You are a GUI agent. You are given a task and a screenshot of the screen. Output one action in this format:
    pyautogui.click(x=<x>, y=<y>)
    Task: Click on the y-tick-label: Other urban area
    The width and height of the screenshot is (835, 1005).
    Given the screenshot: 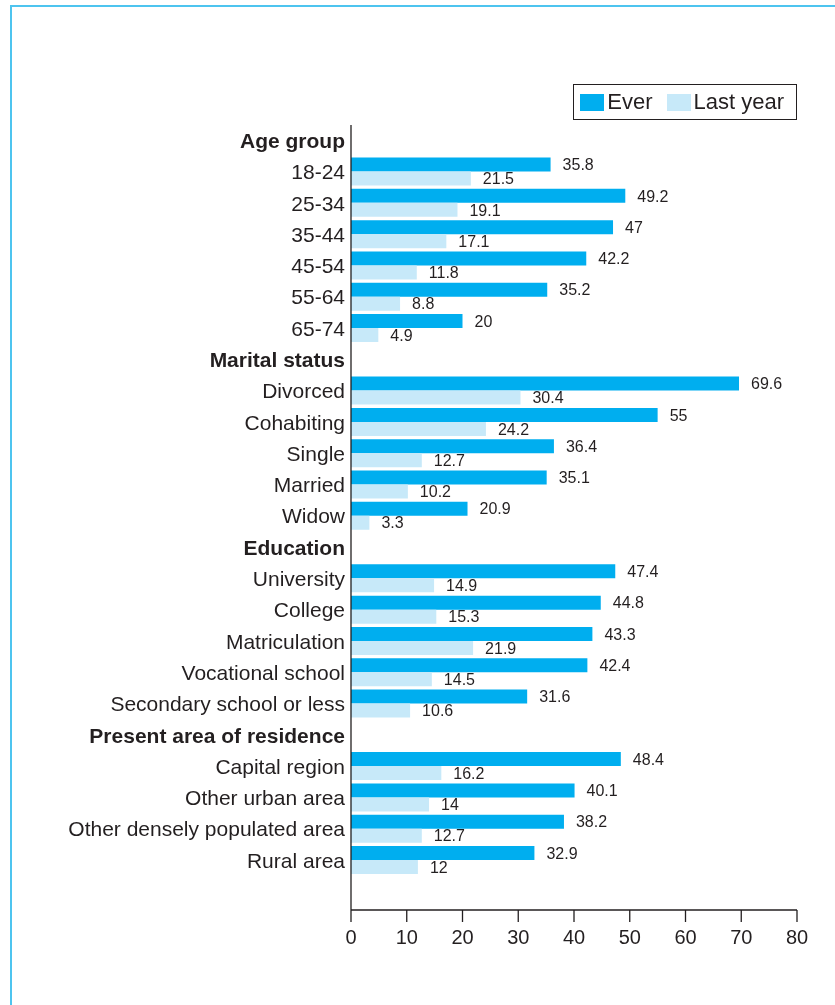 What is the action you would take?
    pyautogui.click(x=265, y=798)
    